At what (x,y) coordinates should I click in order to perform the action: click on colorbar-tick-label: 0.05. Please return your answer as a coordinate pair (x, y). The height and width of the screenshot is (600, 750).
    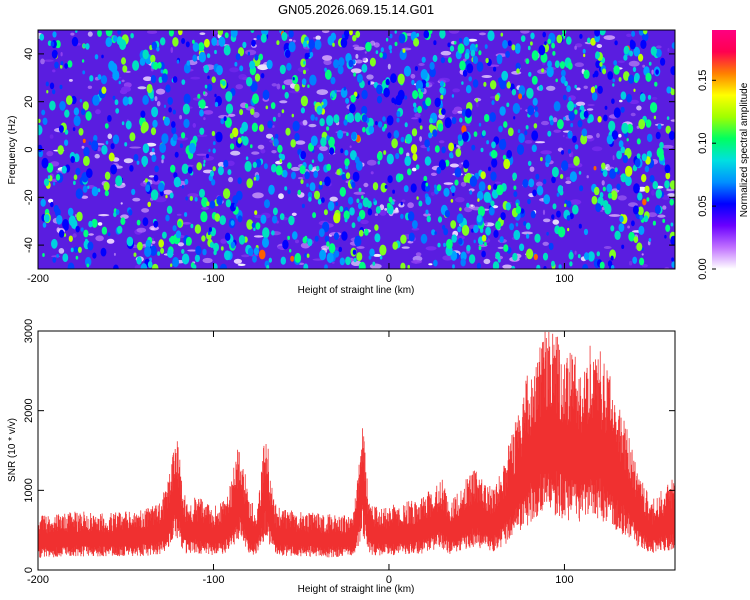
    Looking at the image, I should click on (703, 205).